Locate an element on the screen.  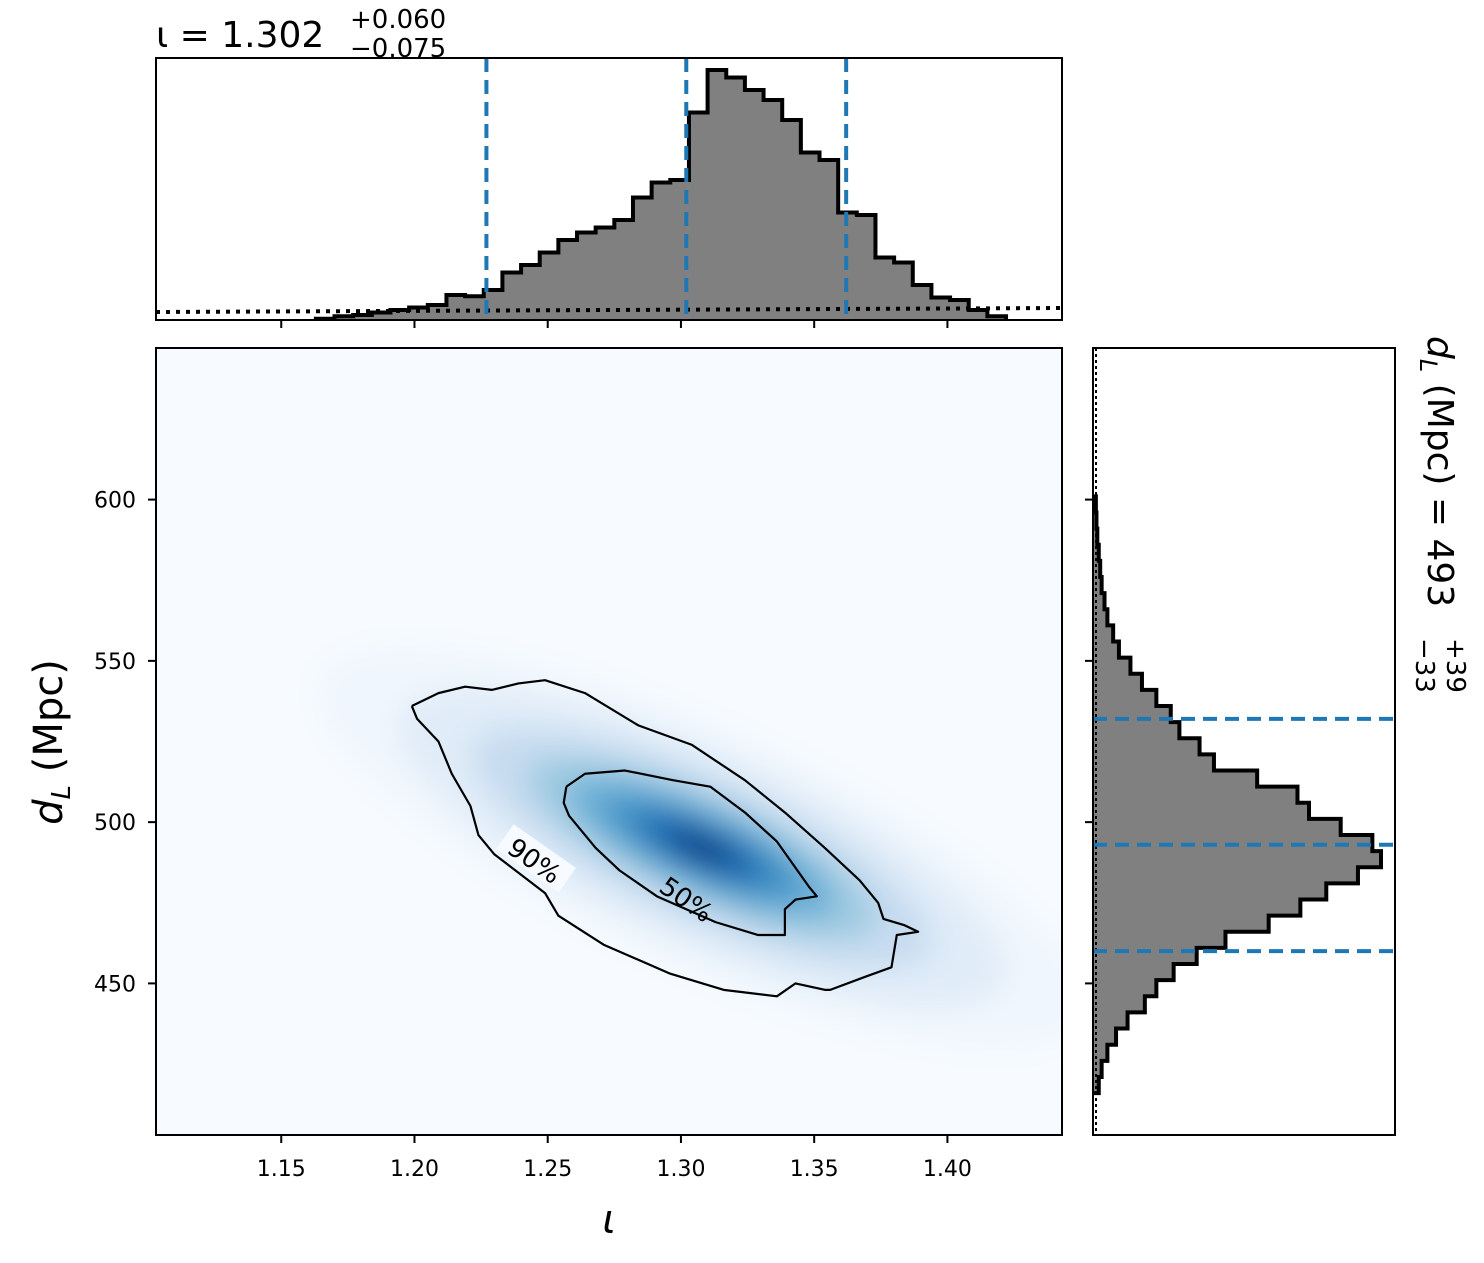
top-hist-outline is located at coordinates (661, 194).